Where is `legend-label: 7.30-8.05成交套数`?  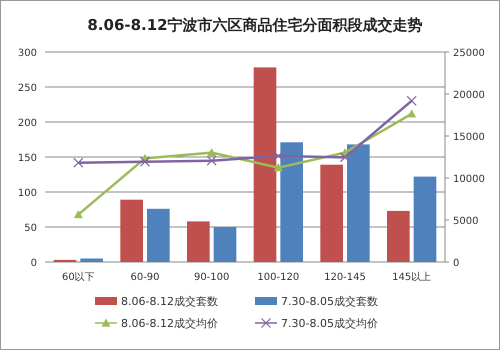 legend-label: 7.30-8.05成交套数 is located at coordinates (329, 301).